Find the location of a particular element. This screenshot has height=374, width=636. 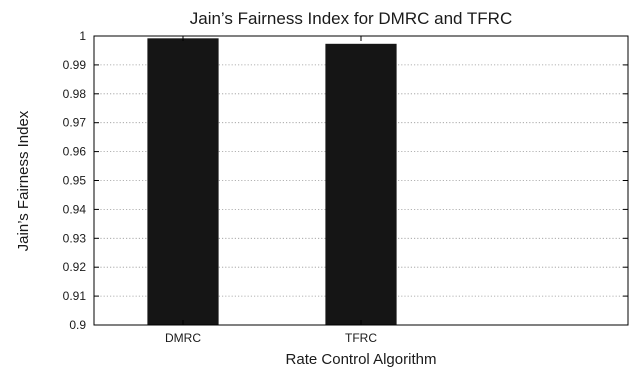

x-tick-label: DMRC is located at coordinates (183, 338).